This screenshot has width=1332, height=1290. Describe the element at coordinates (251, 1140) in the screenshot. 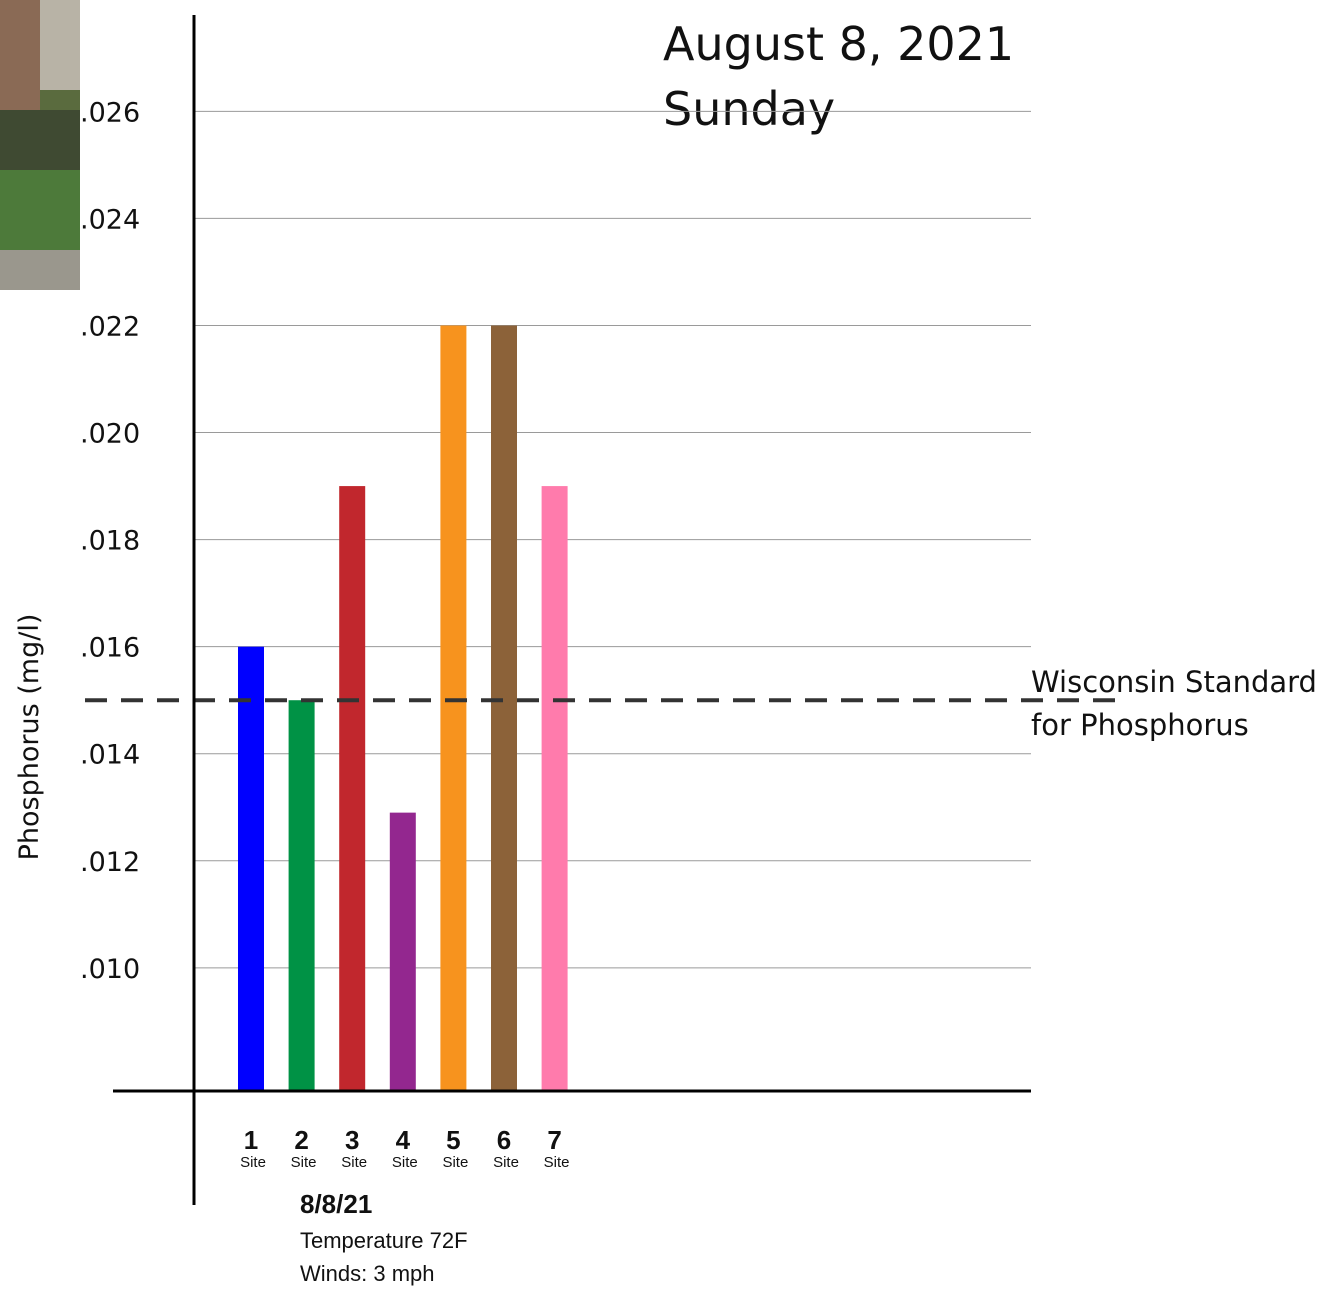

I see `x-tick-label: 1` at that location.